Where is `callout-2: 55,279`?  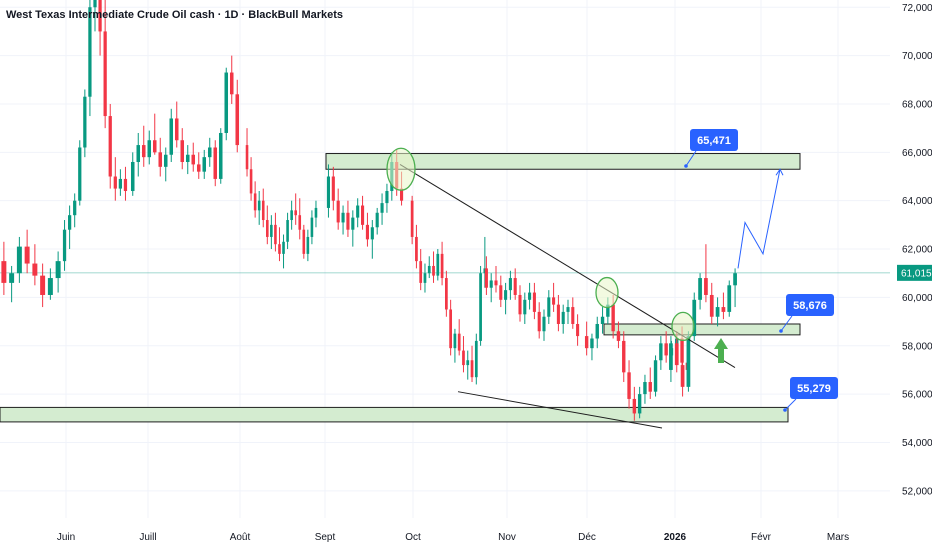 callout-2: 55,279 is located at coordinates (810, 394).